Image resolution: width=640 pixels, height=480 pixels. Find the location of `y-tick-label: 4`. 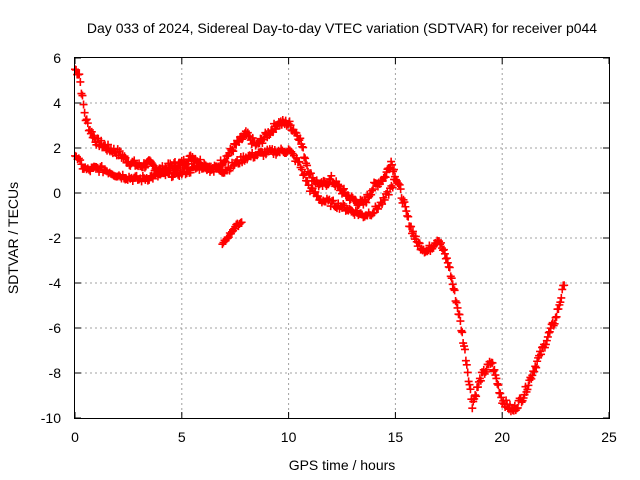

y-tick-label: 4 is located at coordinates (57, 103).